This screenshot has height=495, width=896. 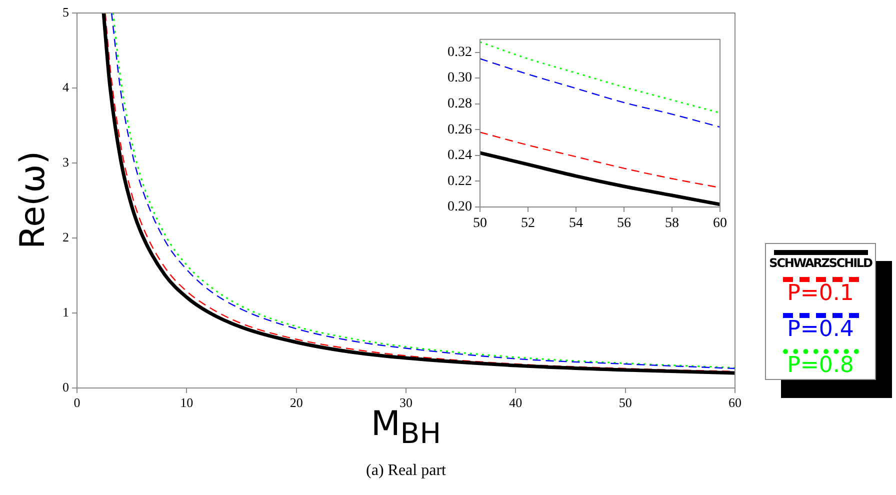 What do you see at coordinates (65, 162) in the screenshot?
I see `y-tick-label: 3` at bounding box center [65, 162].